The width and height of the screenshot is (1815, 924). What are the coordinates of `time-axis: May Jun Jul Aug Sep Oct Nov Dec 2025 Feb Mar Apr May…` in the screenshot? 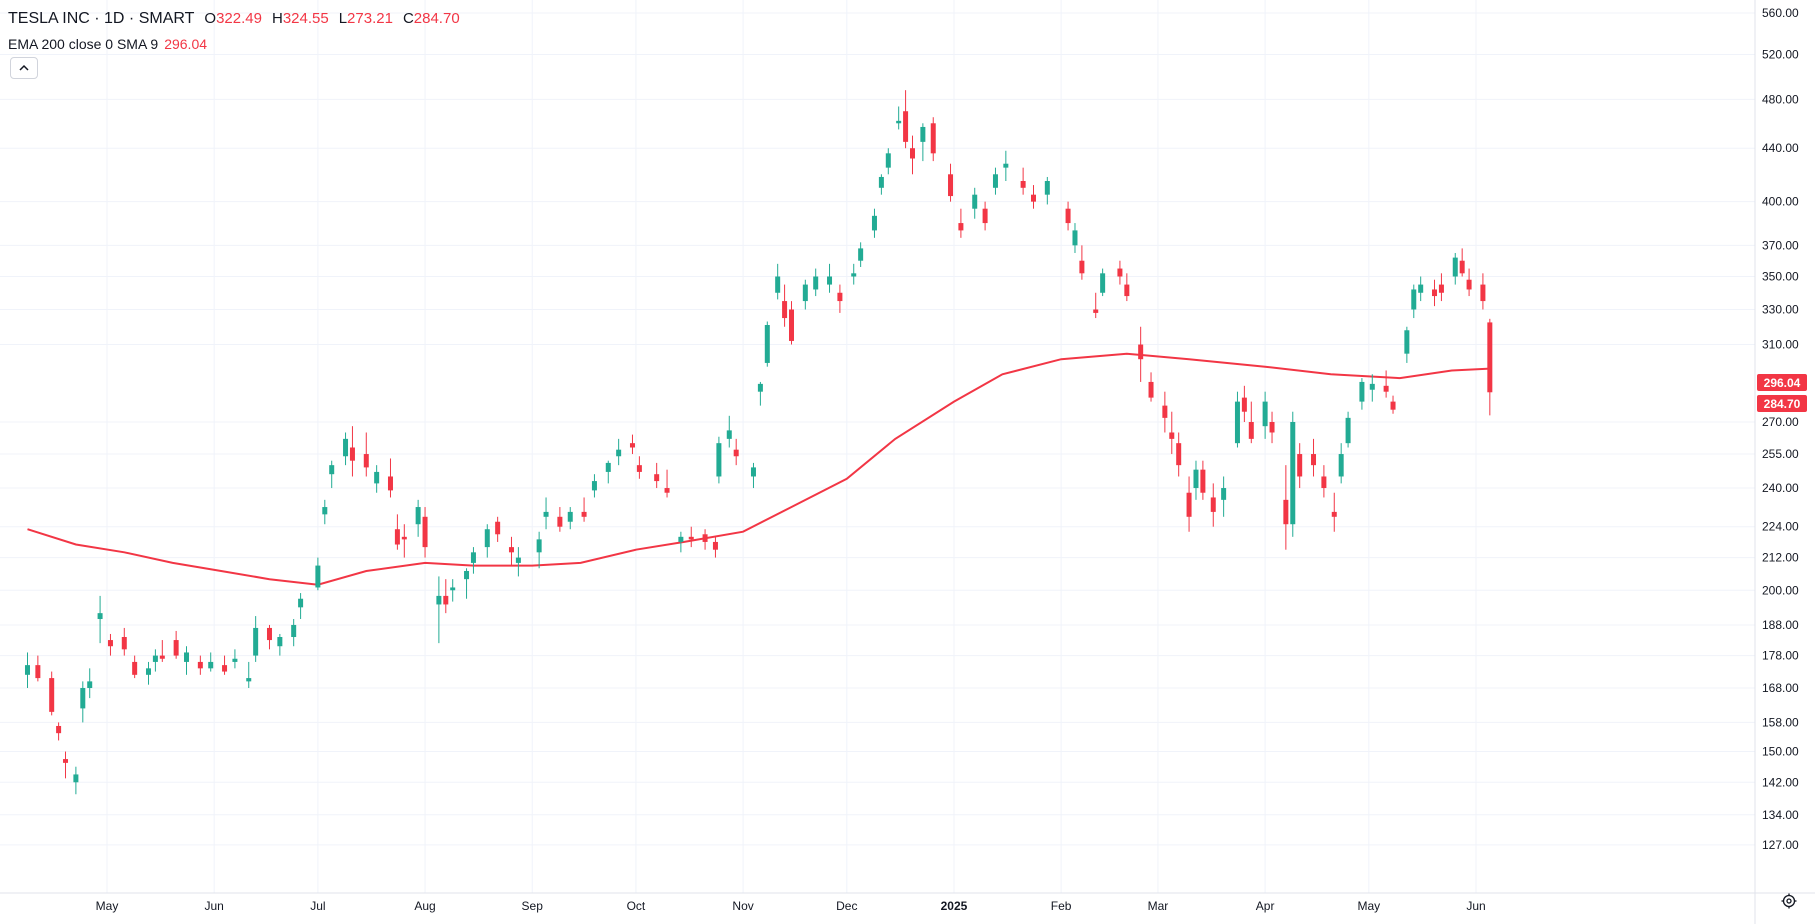 It's located at (791, 906).